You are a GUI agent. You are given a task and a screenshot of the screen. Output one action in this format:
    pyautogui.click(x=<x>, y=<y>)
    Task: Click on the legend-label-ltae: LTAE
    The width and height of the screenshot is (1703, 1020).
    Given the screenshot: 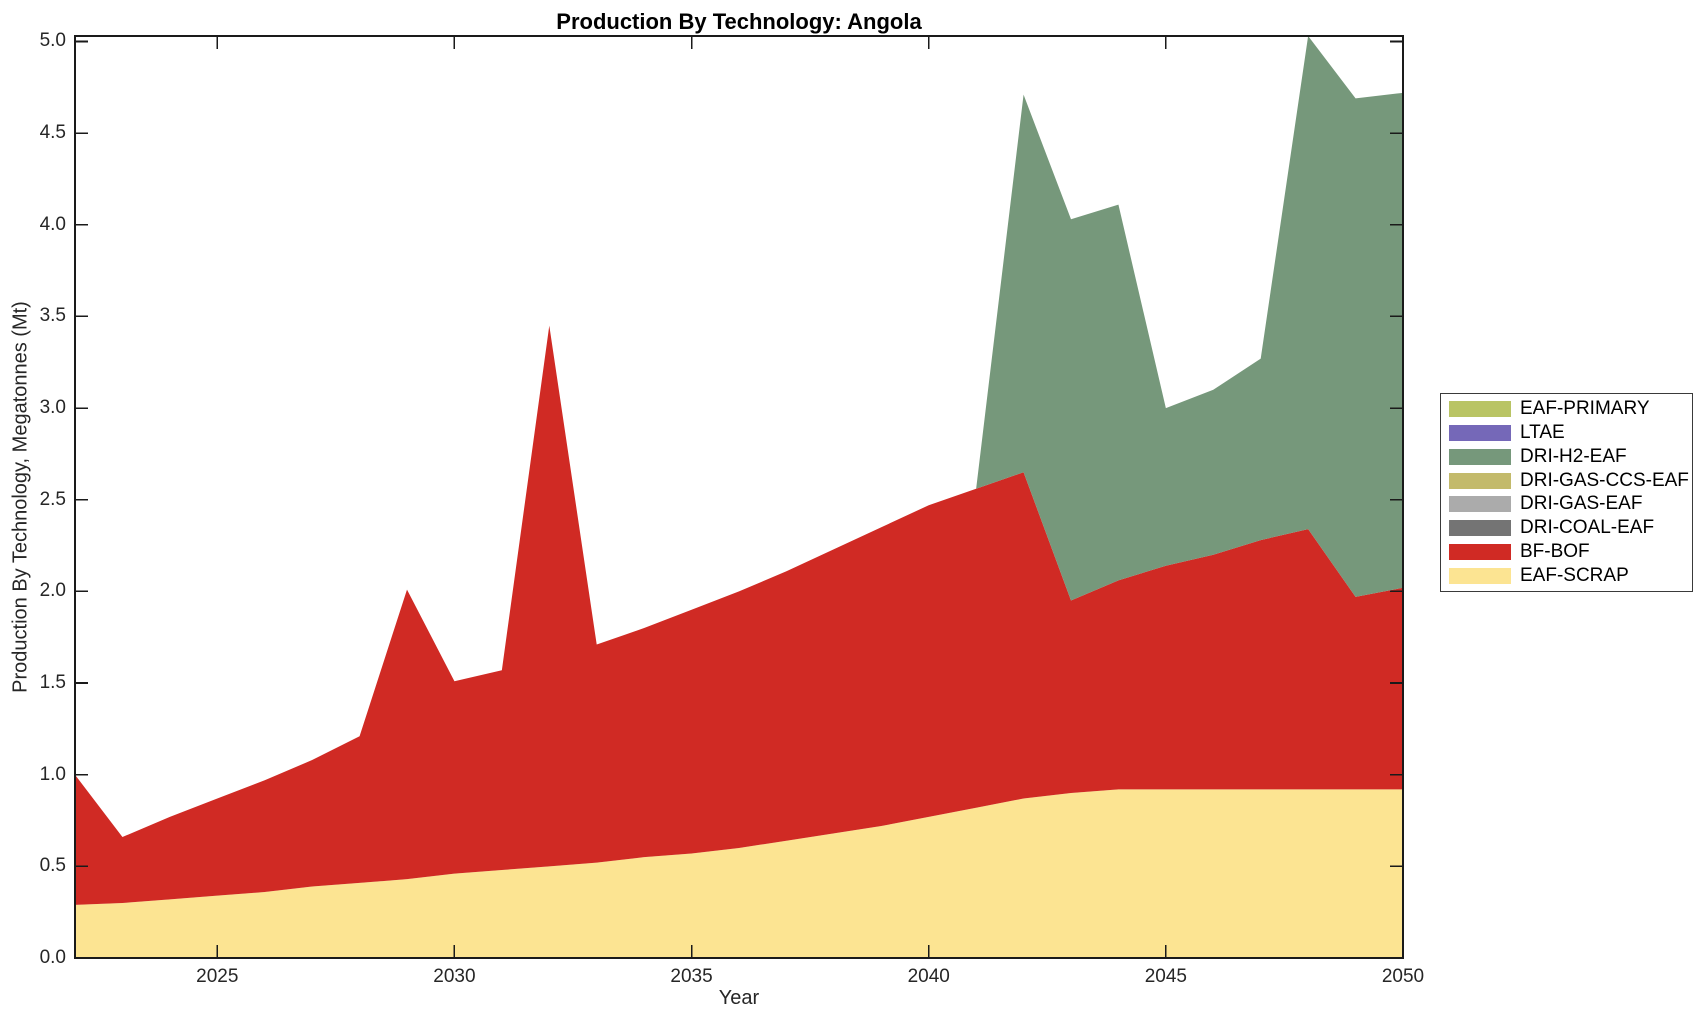 What is the action you would take?
    pyautogui.click(x=1542, y=432)
    